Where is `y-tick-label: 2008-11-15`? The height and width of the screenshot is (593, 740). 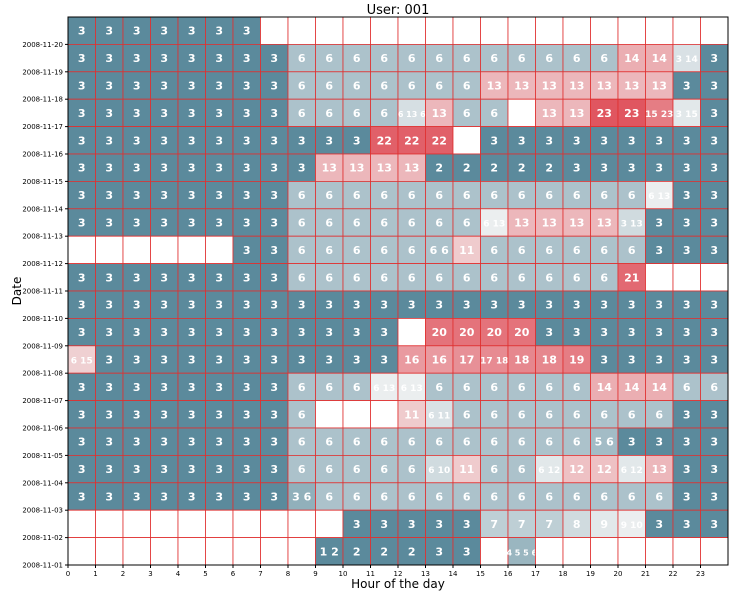 y-tick-label: 2008-11-15 is located at coordinates (42, 182).